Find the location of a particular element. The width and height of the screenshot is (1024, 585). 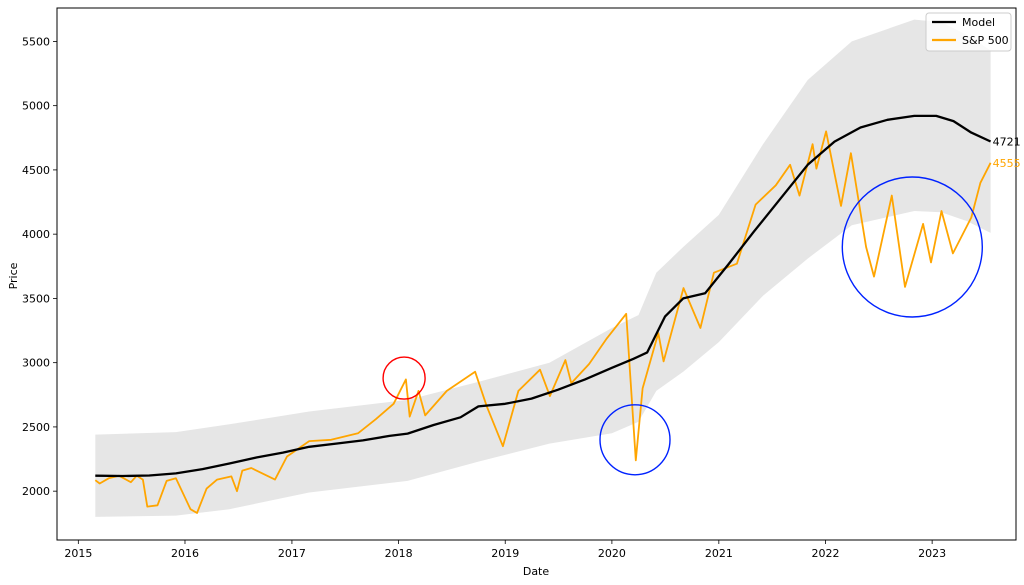

y-tick-label: 5500 is located at coordinates (36, 41).